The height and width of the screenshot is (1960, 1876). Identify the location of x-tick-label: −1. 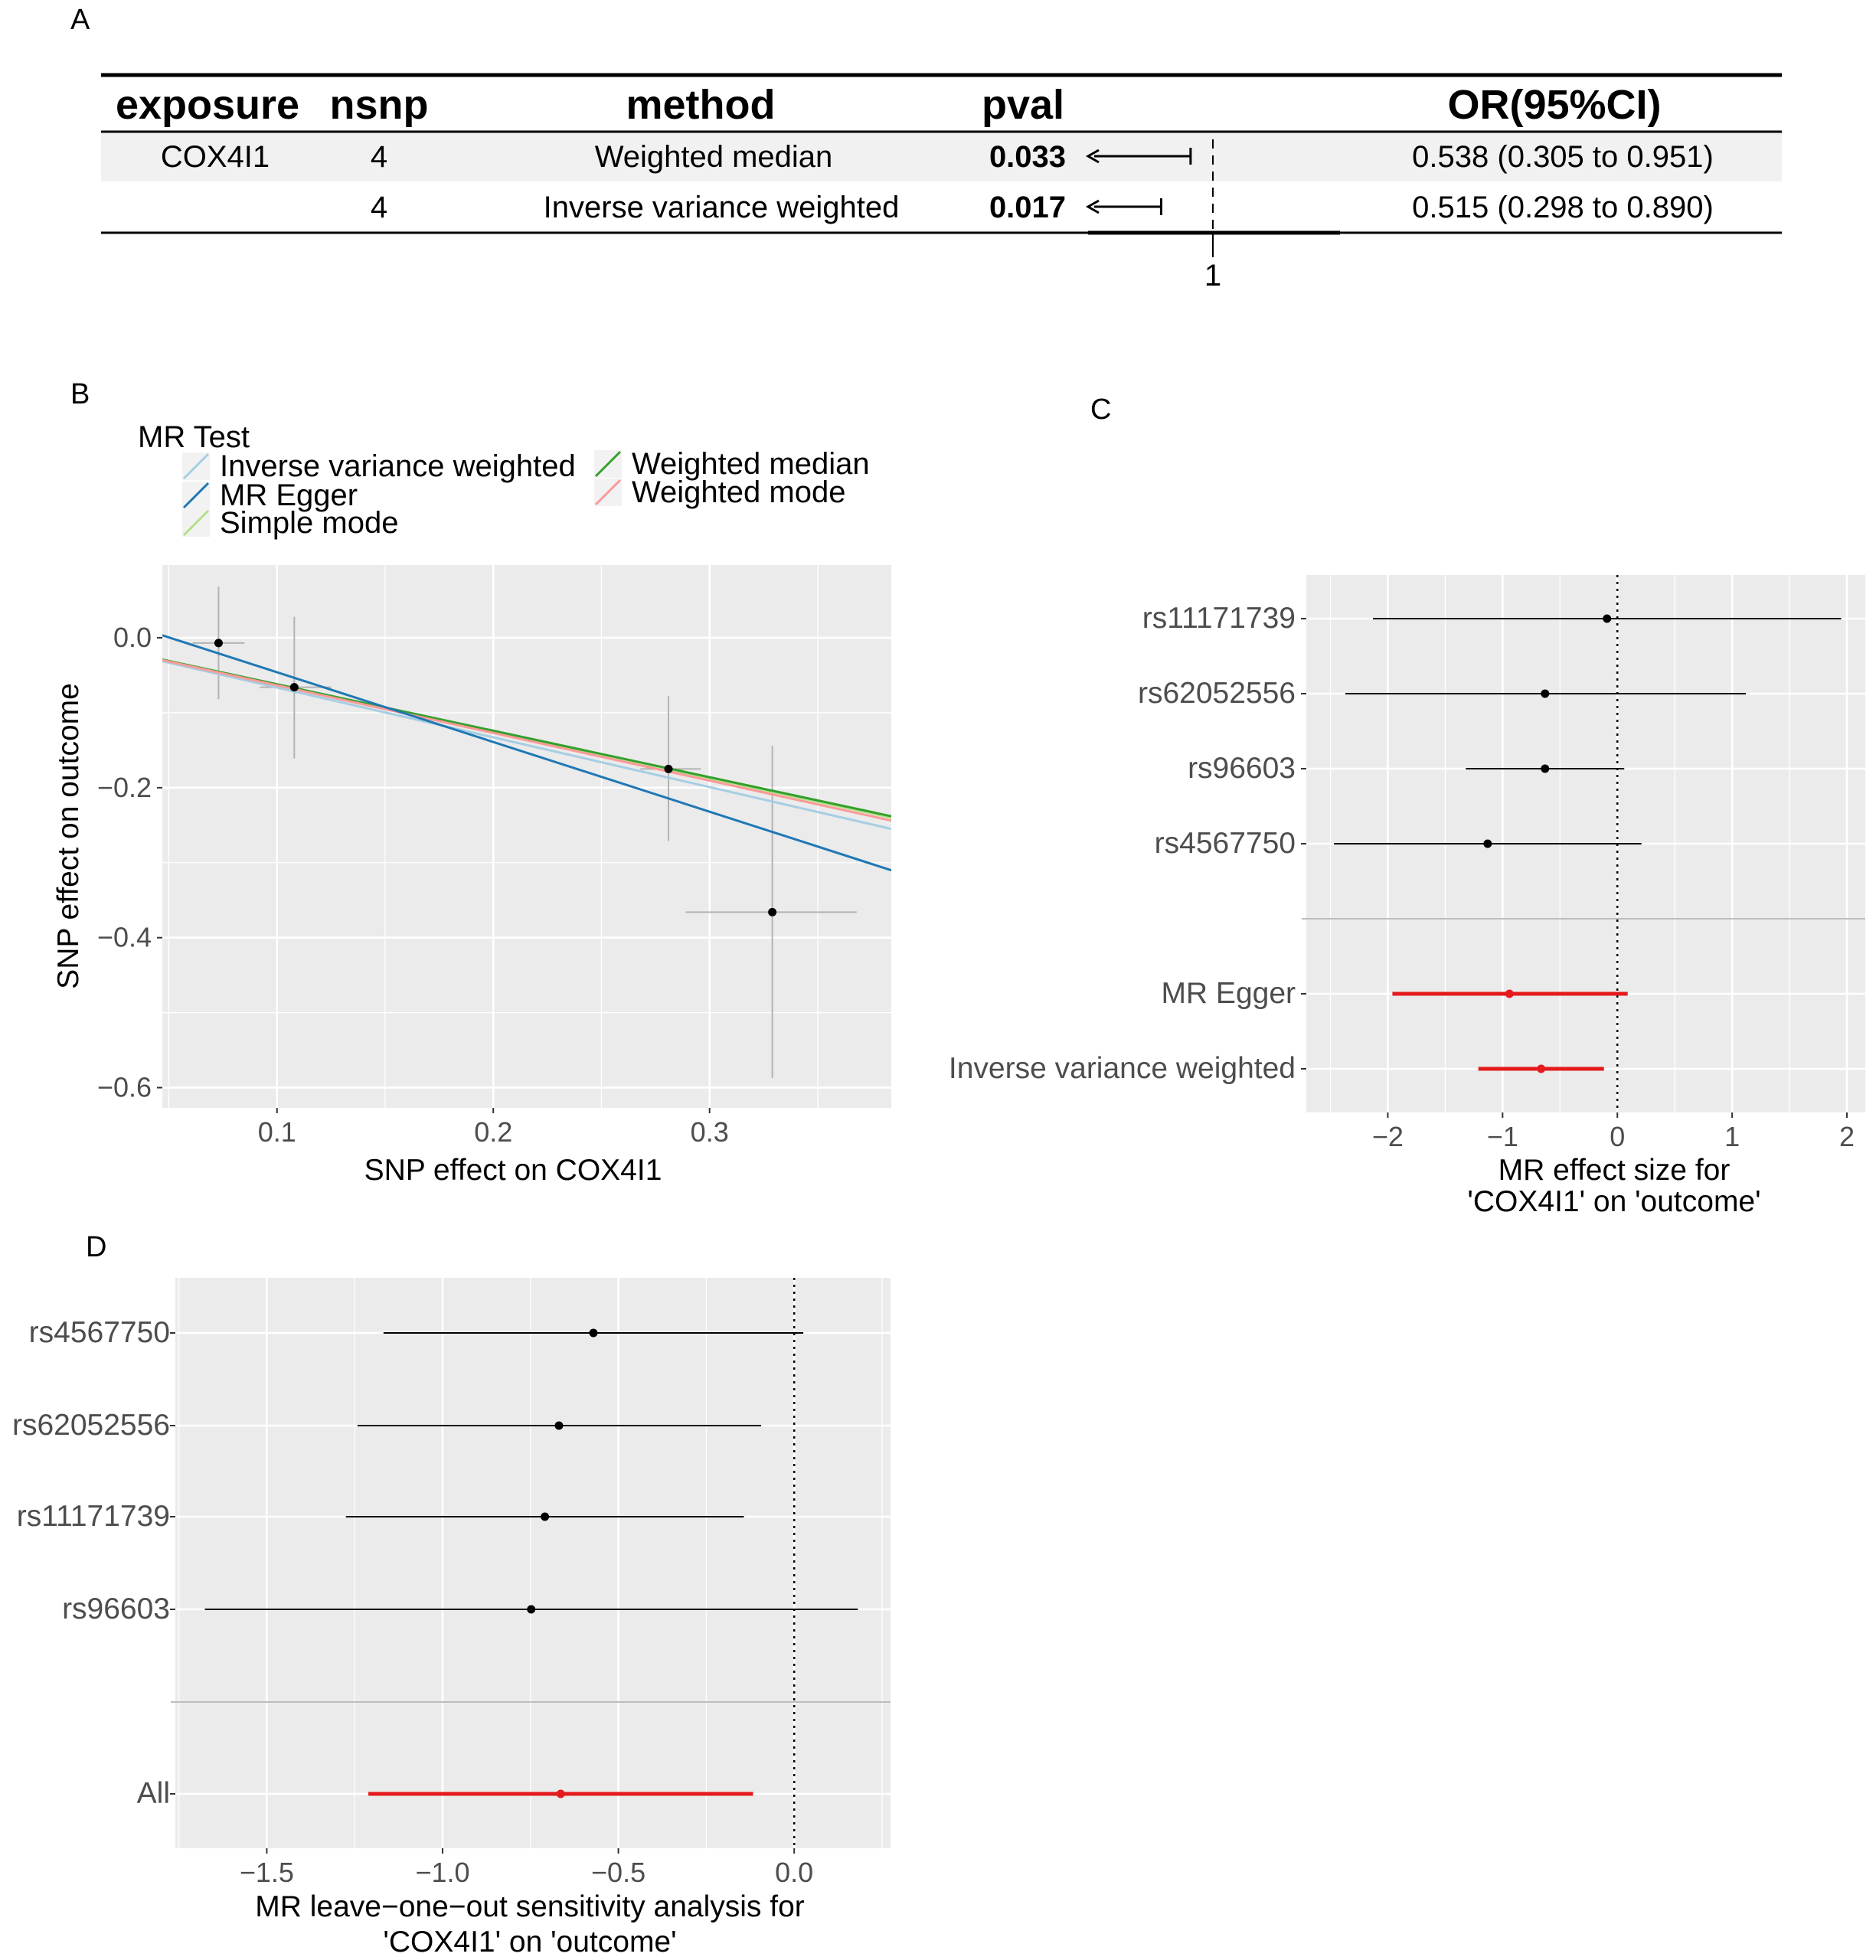
(1502, 1136).